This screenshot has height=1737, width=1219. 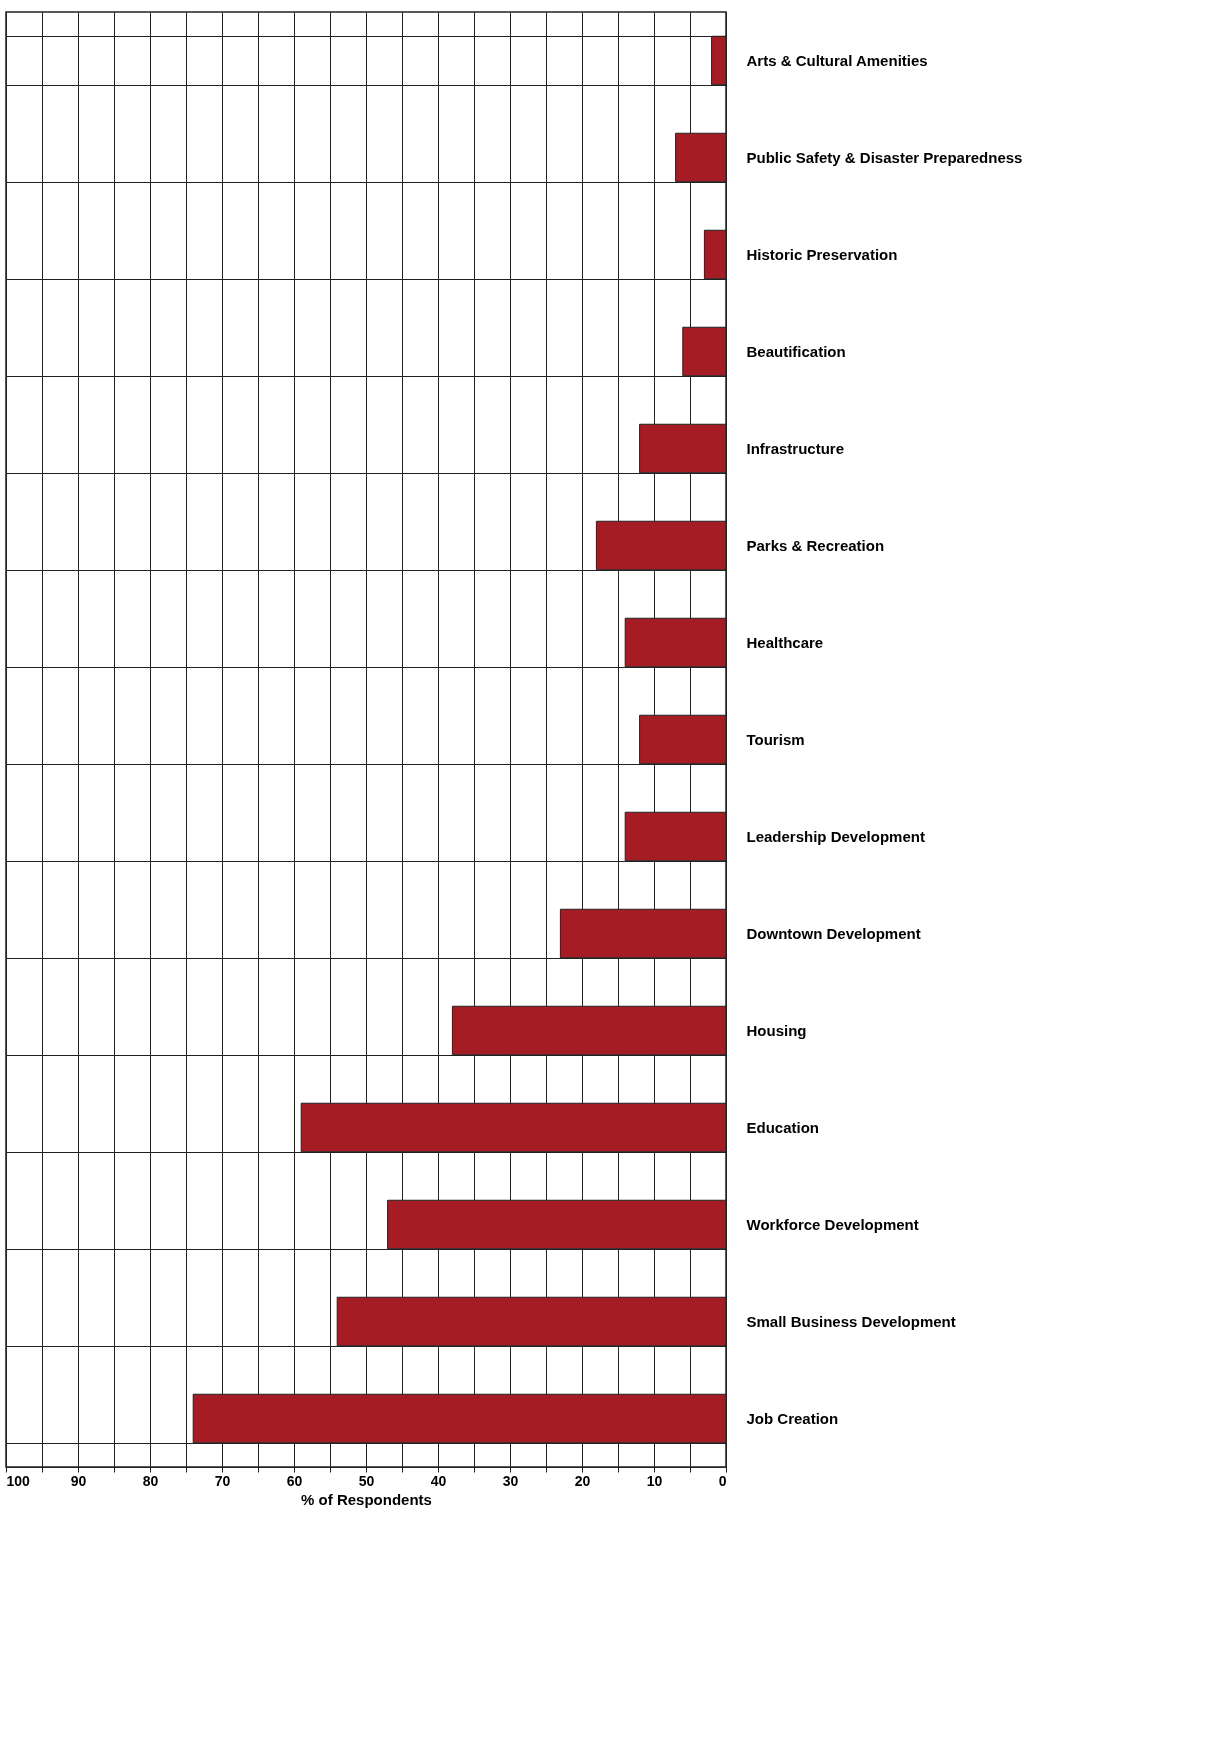 What do you see at coordinates (815, 545) in the screenshot?
I see `y-tick-label: Parks & Recreation` at bounding box center [815, 545].